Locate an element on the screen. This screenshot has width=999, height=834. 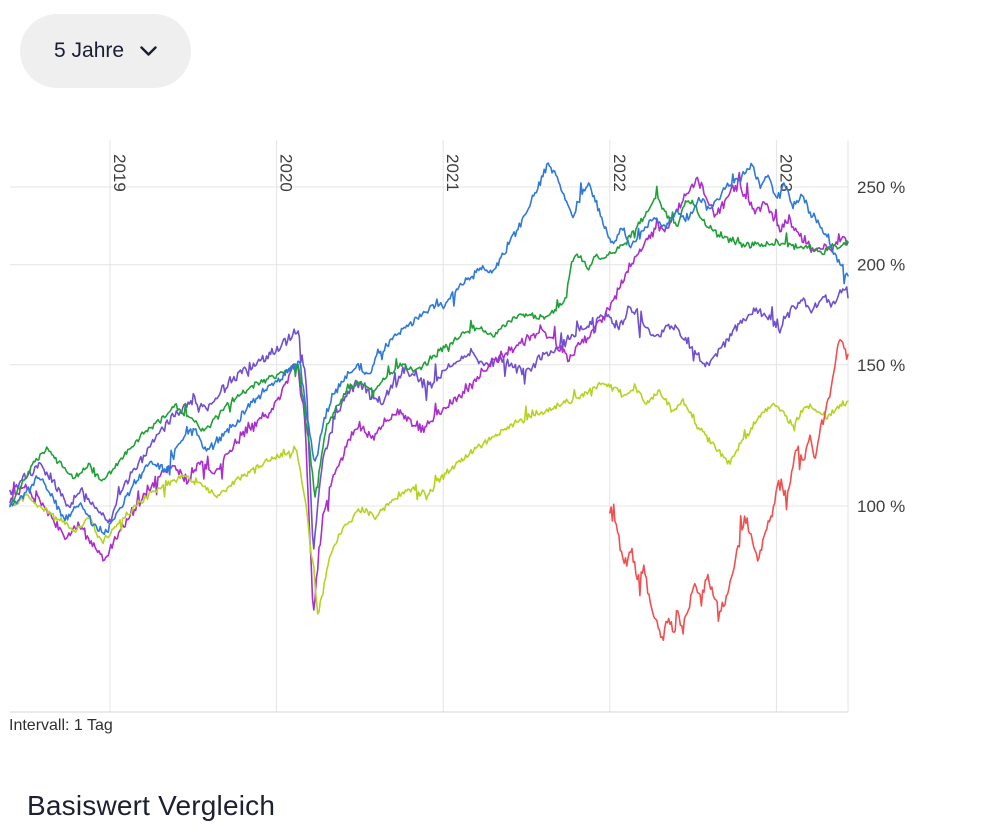
page-title: Basiswert Vergleich is located at coordinates (151, 805).